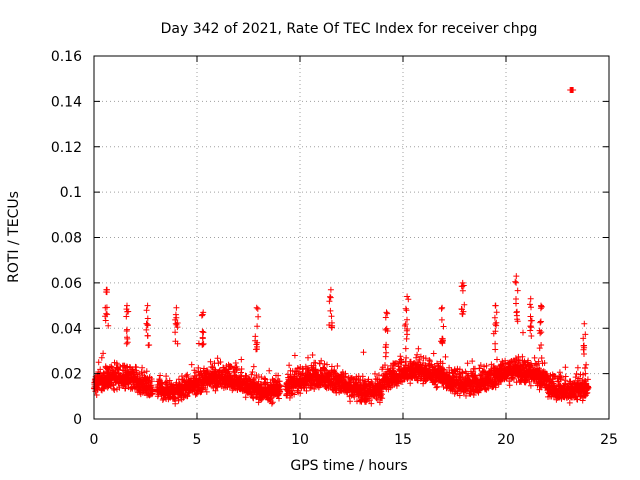  Describe the element at coordinates (348, 466) in the screenshot. I see `x-axis-label: GPS time / hours` at that location.